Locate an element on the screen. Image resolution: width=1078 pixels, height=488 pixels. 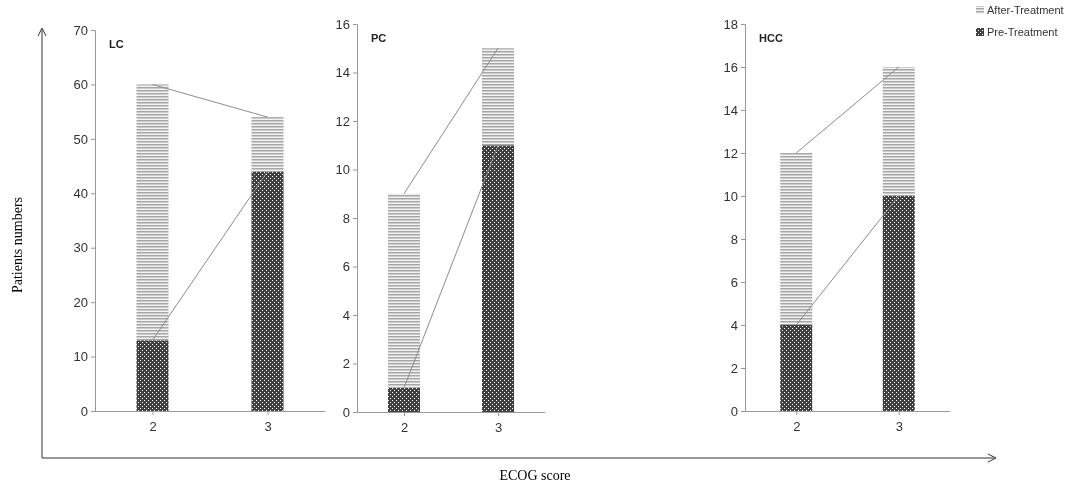
y-tick-label: 60 is located at coordinates (80, 85).